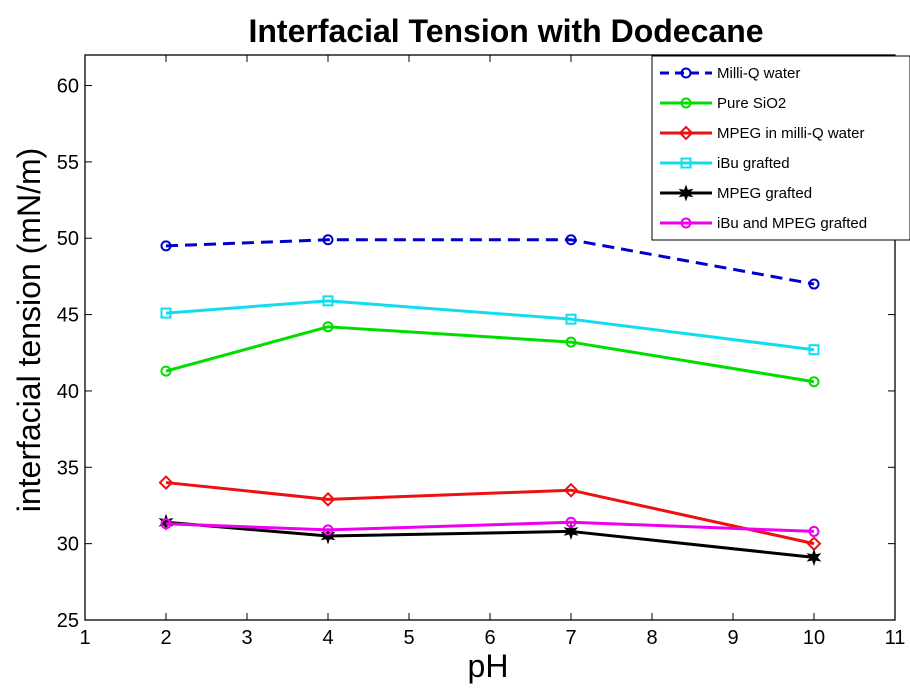  I want to click on x-tick-label: 10, so click(814, 638).